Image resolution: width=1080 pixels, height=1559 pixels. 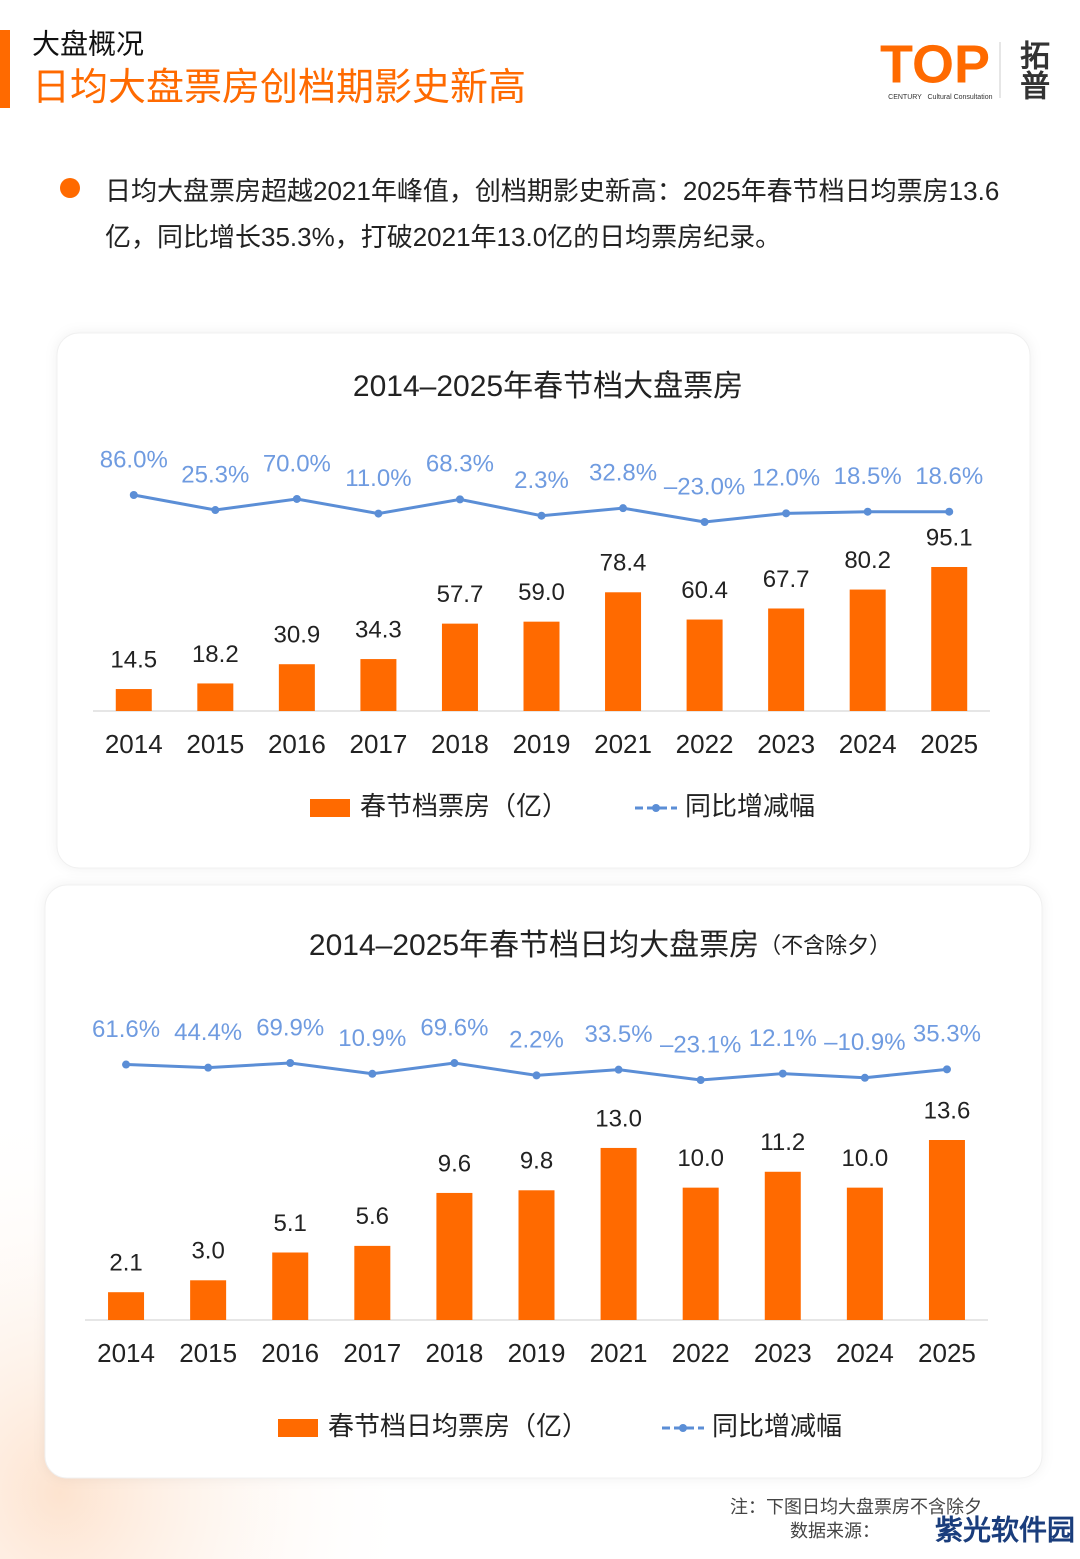 What do you see at coordinates (868, 476) in the screenshot?
I see `data-label: 18.5%` at bounding box center [868, 476].